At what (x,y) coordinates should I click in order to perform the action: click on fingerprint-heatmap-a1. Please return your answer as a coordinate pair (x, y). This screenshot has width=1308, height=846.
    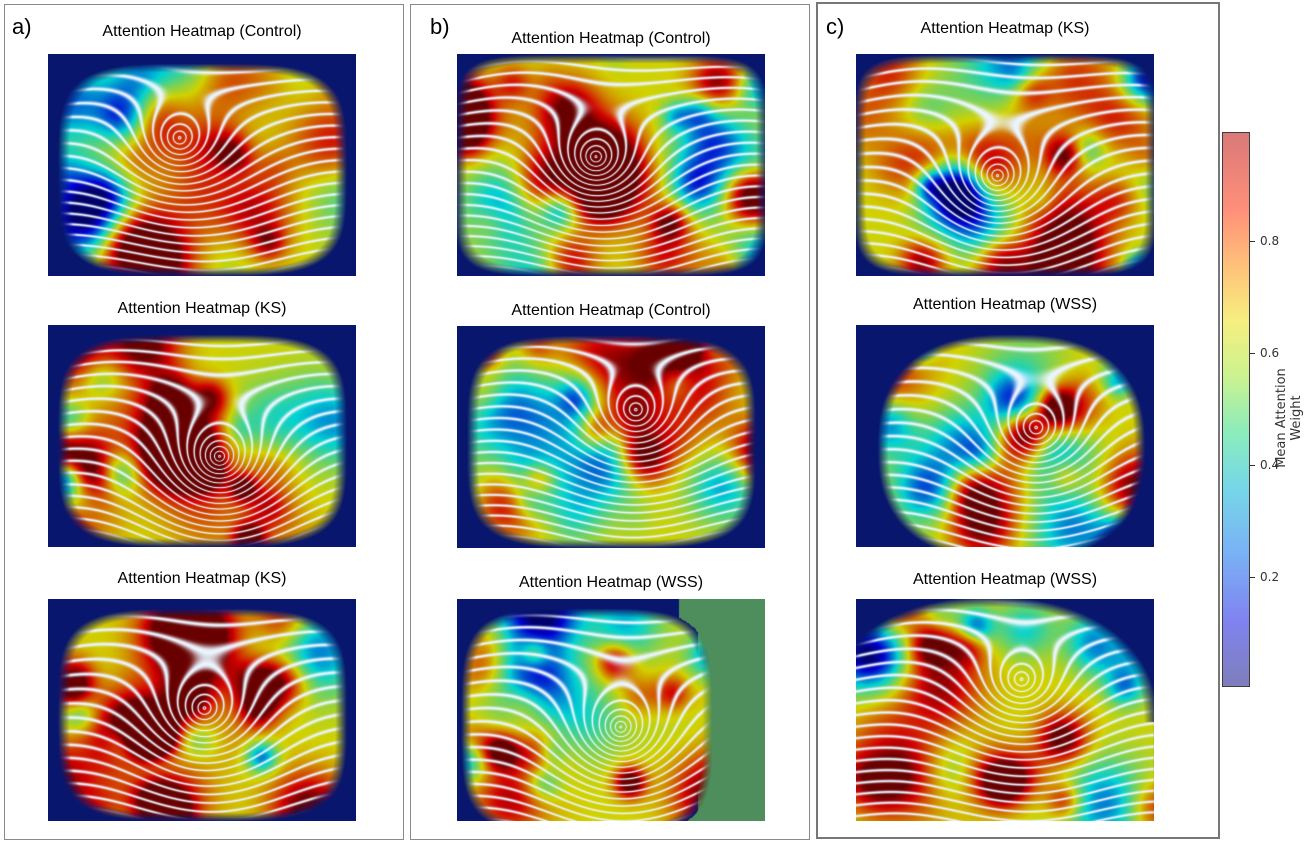
    Looking at the image, I should click on (202, 165).